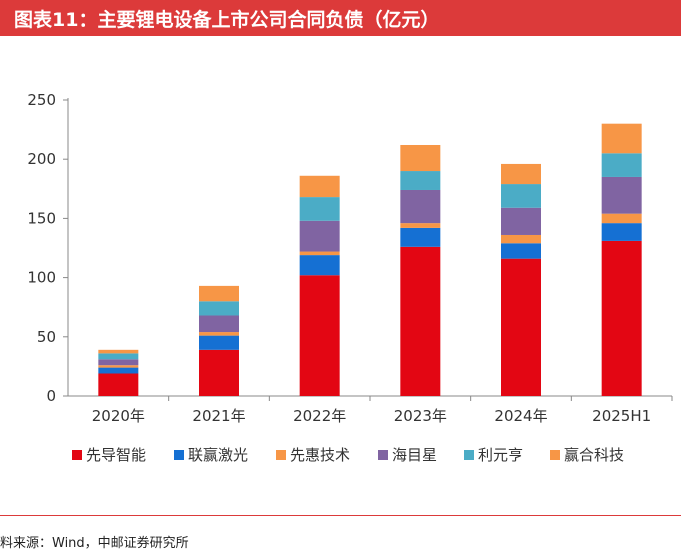 The image size is (681, 556). I want to click on x-tick-label: 2023年, so click(420, 416).